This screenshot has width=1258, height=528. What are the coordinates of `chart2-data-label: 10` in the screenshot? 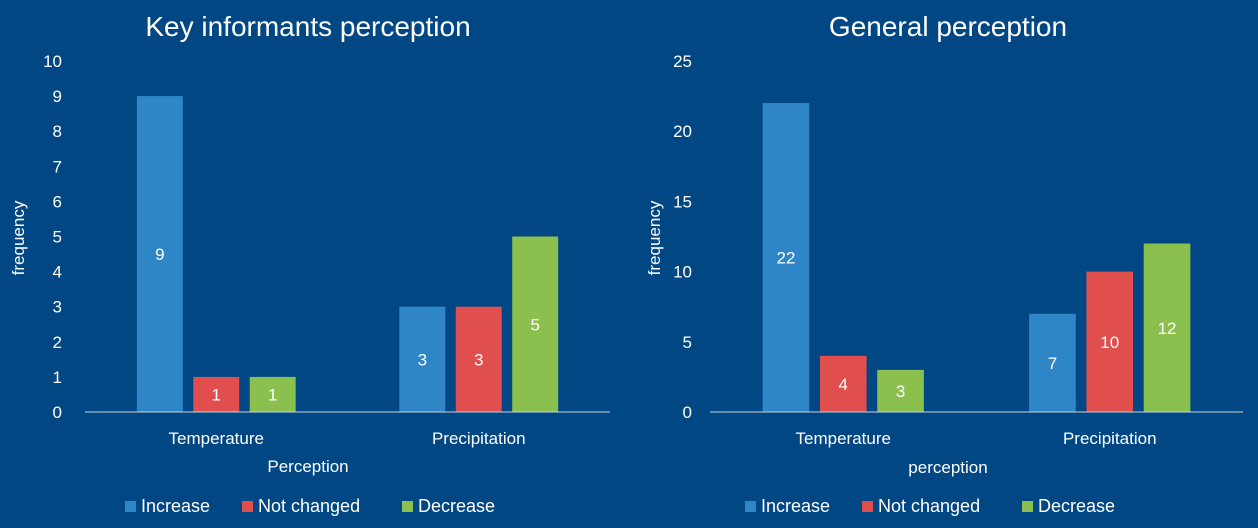 It's located at (1109, 342).